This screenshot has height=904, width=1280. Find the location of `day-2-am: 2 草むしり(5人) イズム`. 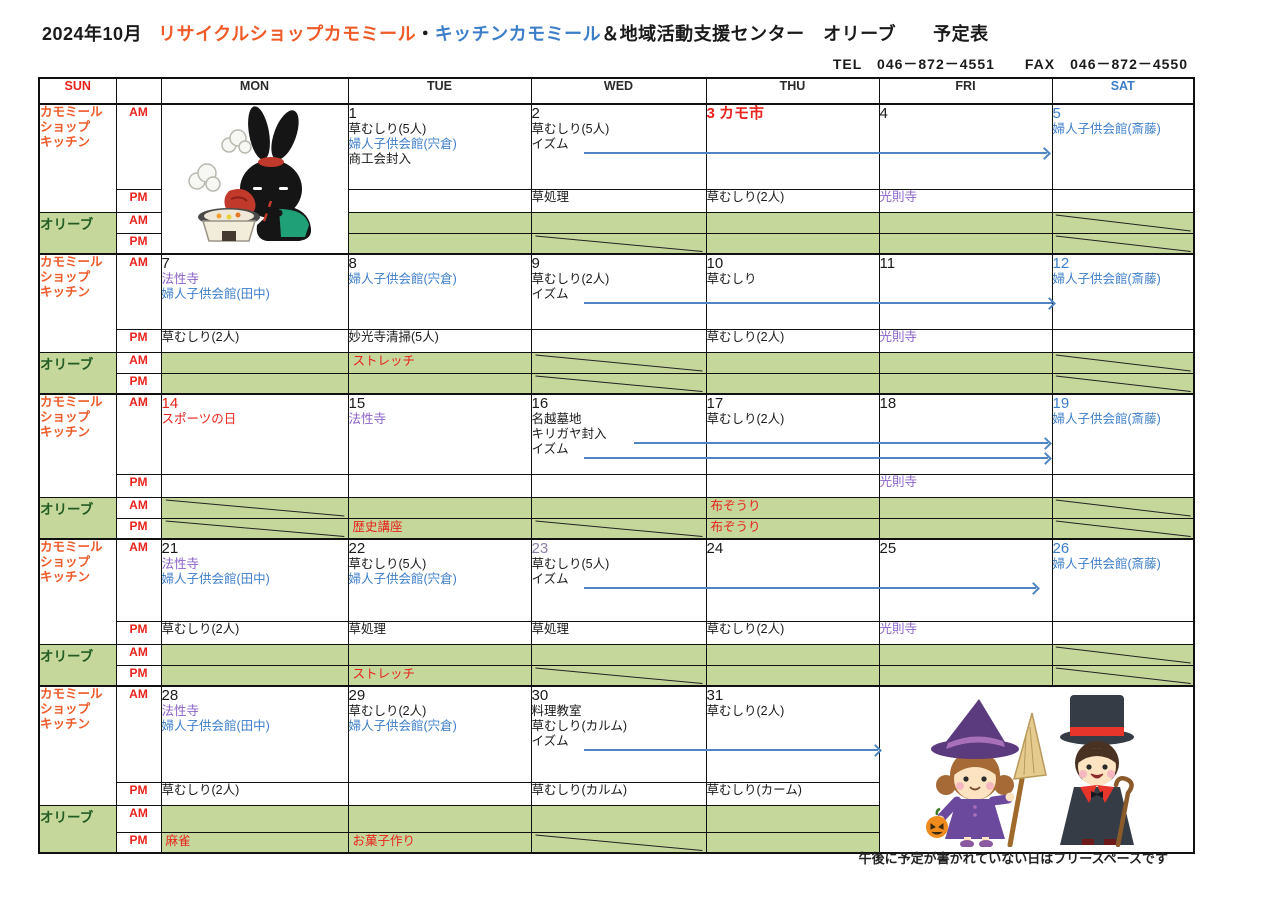

day-2-am: 2 草むしり(5人) イズム is located at coordinates (788, 146).